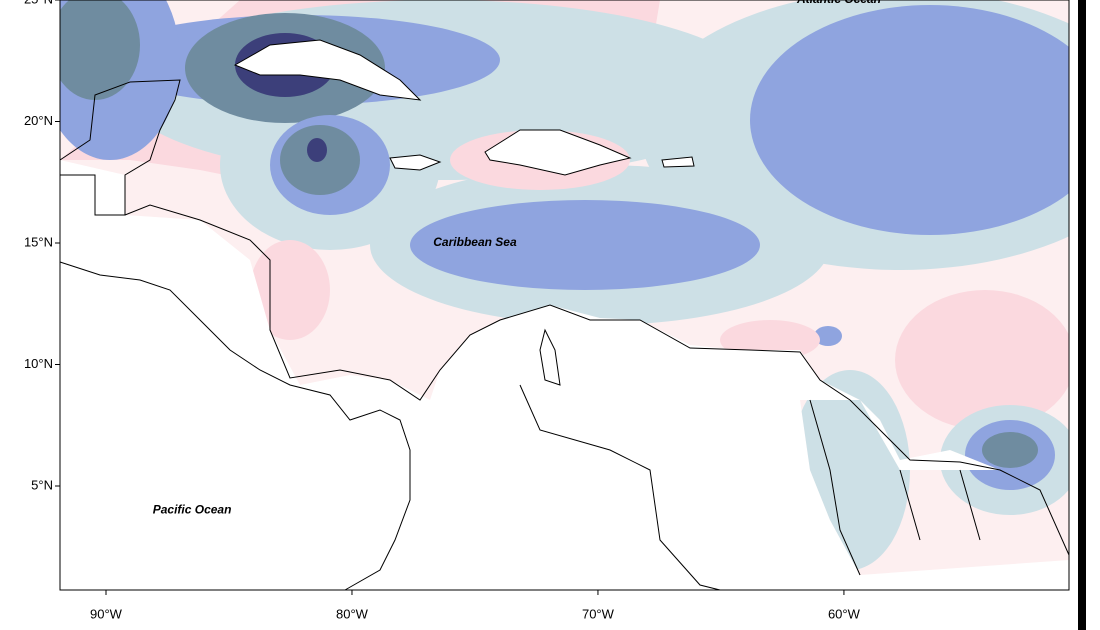 Image resolution: width=1100 pixels, height=630 pixels. What do you see at coordinates (38, 241) in the screenshot?
I see `lat-tick-label: 15°N` at bounding box center [38, 241].